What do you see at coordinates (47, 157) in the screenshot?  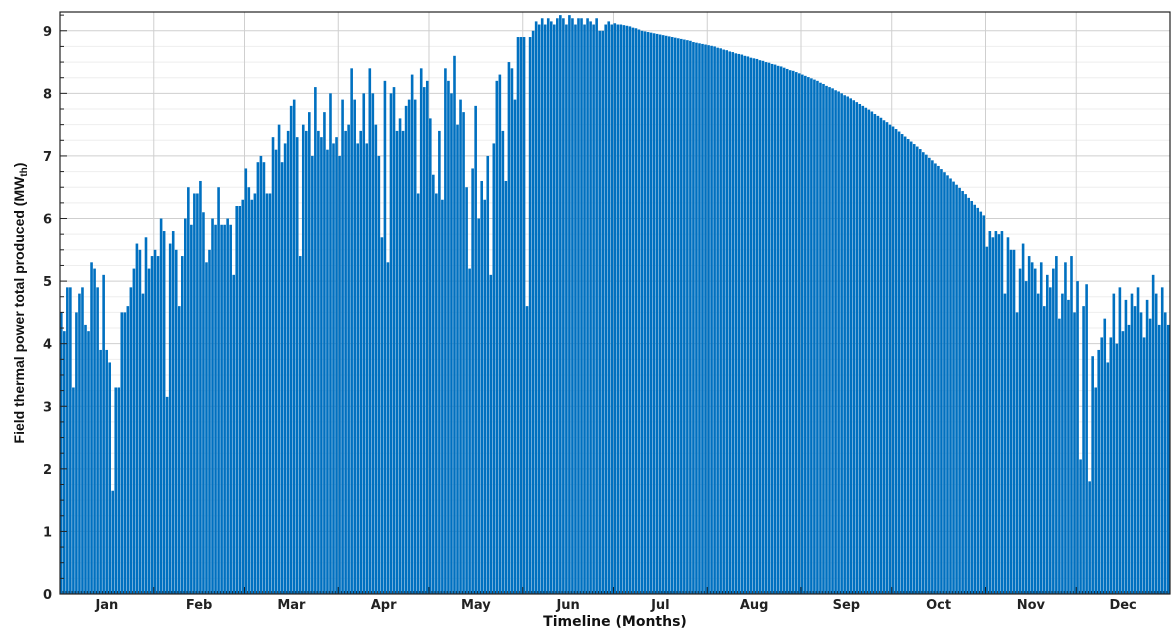 I see `y-tick-label: 7` at bounding box center [47, 157].